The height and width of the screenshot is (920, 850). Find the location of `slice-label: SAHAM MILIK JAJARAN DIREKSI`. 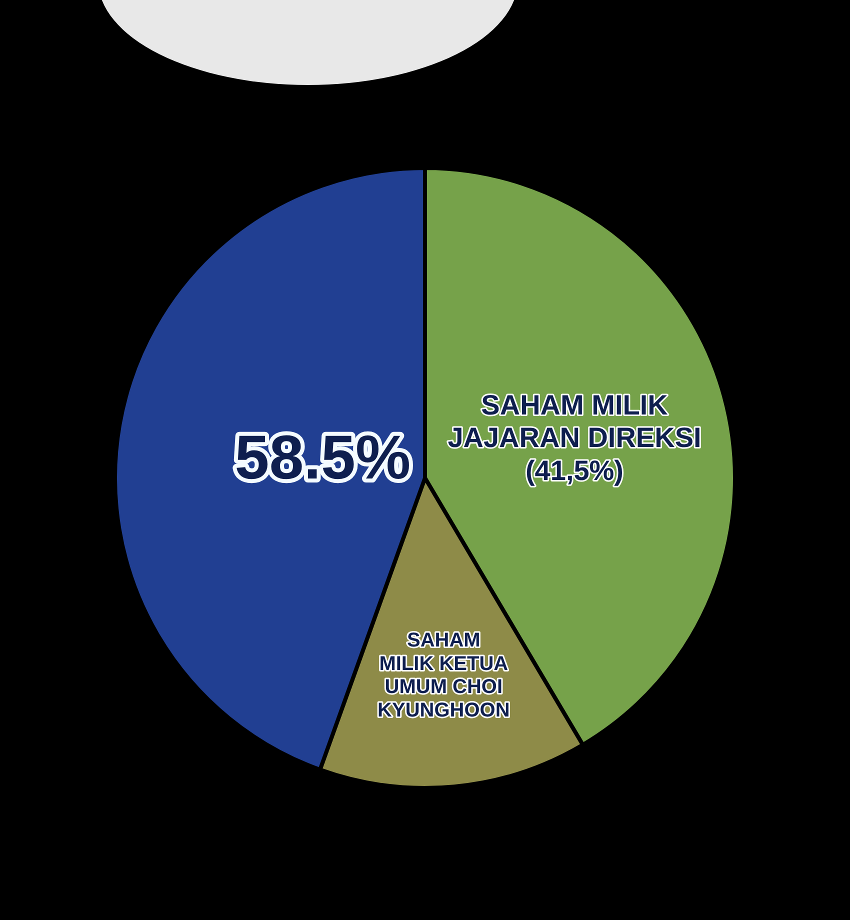

slice-label: SAHAM MILIK JAJARAN DIREKSI is located at coordinates (575, 420).